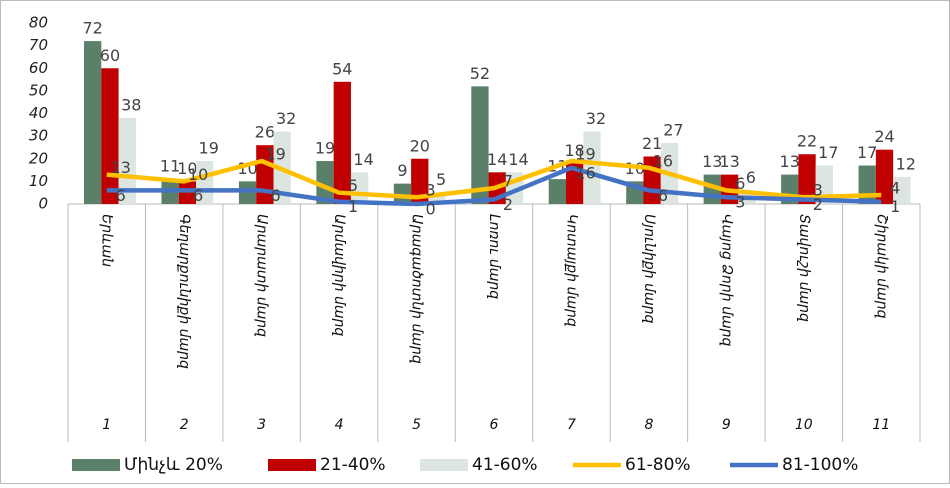 This screenshot has width=950, height=488. What do you see at coordinates (648, 425) in the screenshot?
I see `category-number: 8` at bounding box center [648, 425].